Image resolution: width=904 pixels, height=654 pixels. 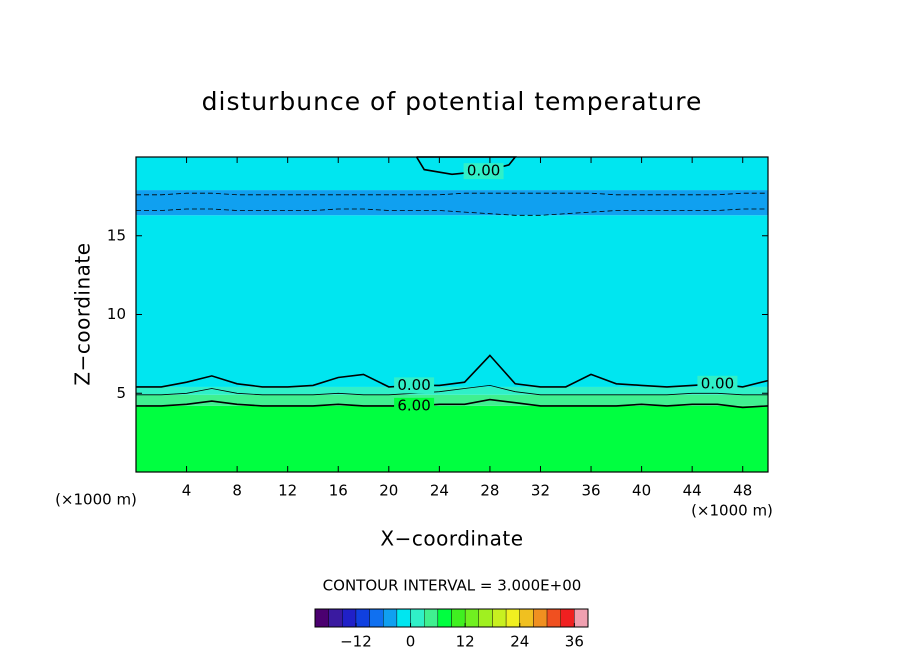 What do you see at coordinates (451, 539) in the screenshot?
I see `x-axis-label: X−coordinate` at bounding box center [451, 539].